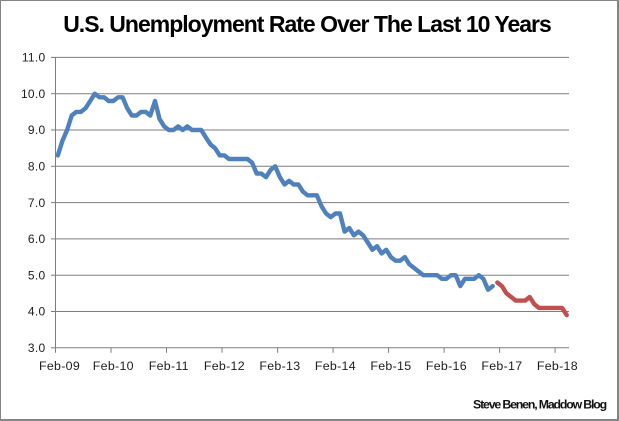 Image resolution: width=619 pixels, height=421 pixels. I want to click on svg-text: 8.0, so click(37, 167).